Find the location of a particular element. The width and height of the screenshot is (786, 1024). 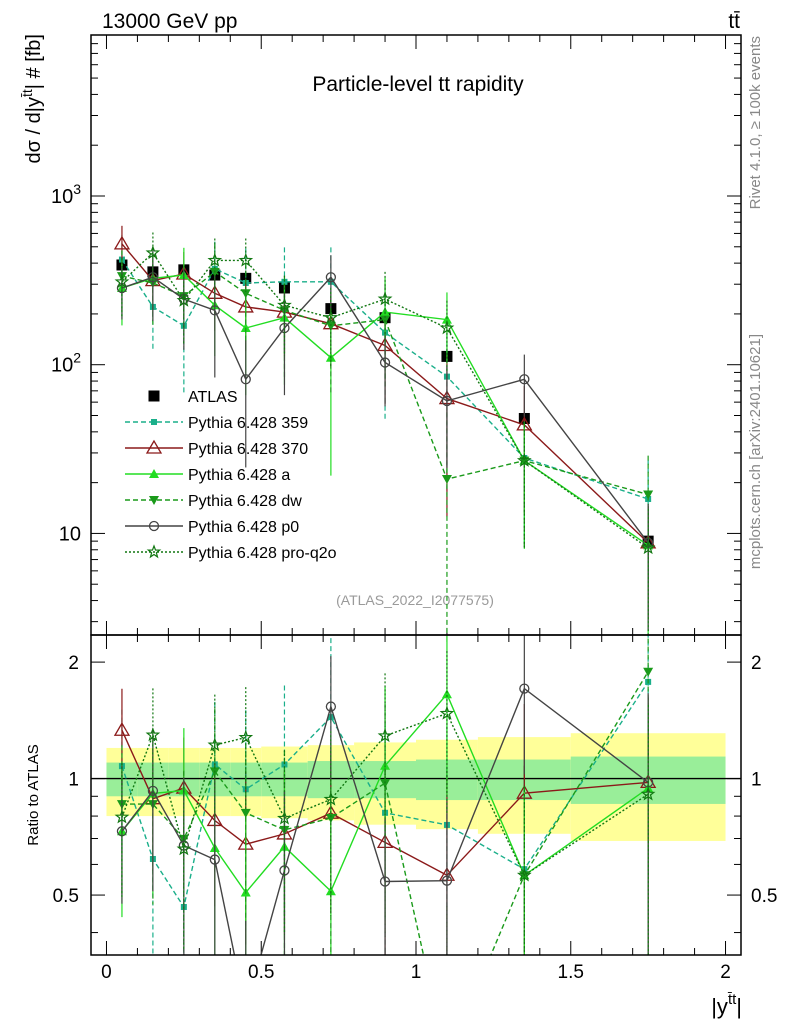

legend-label: ATLAS is located at coordinates (213, 397).